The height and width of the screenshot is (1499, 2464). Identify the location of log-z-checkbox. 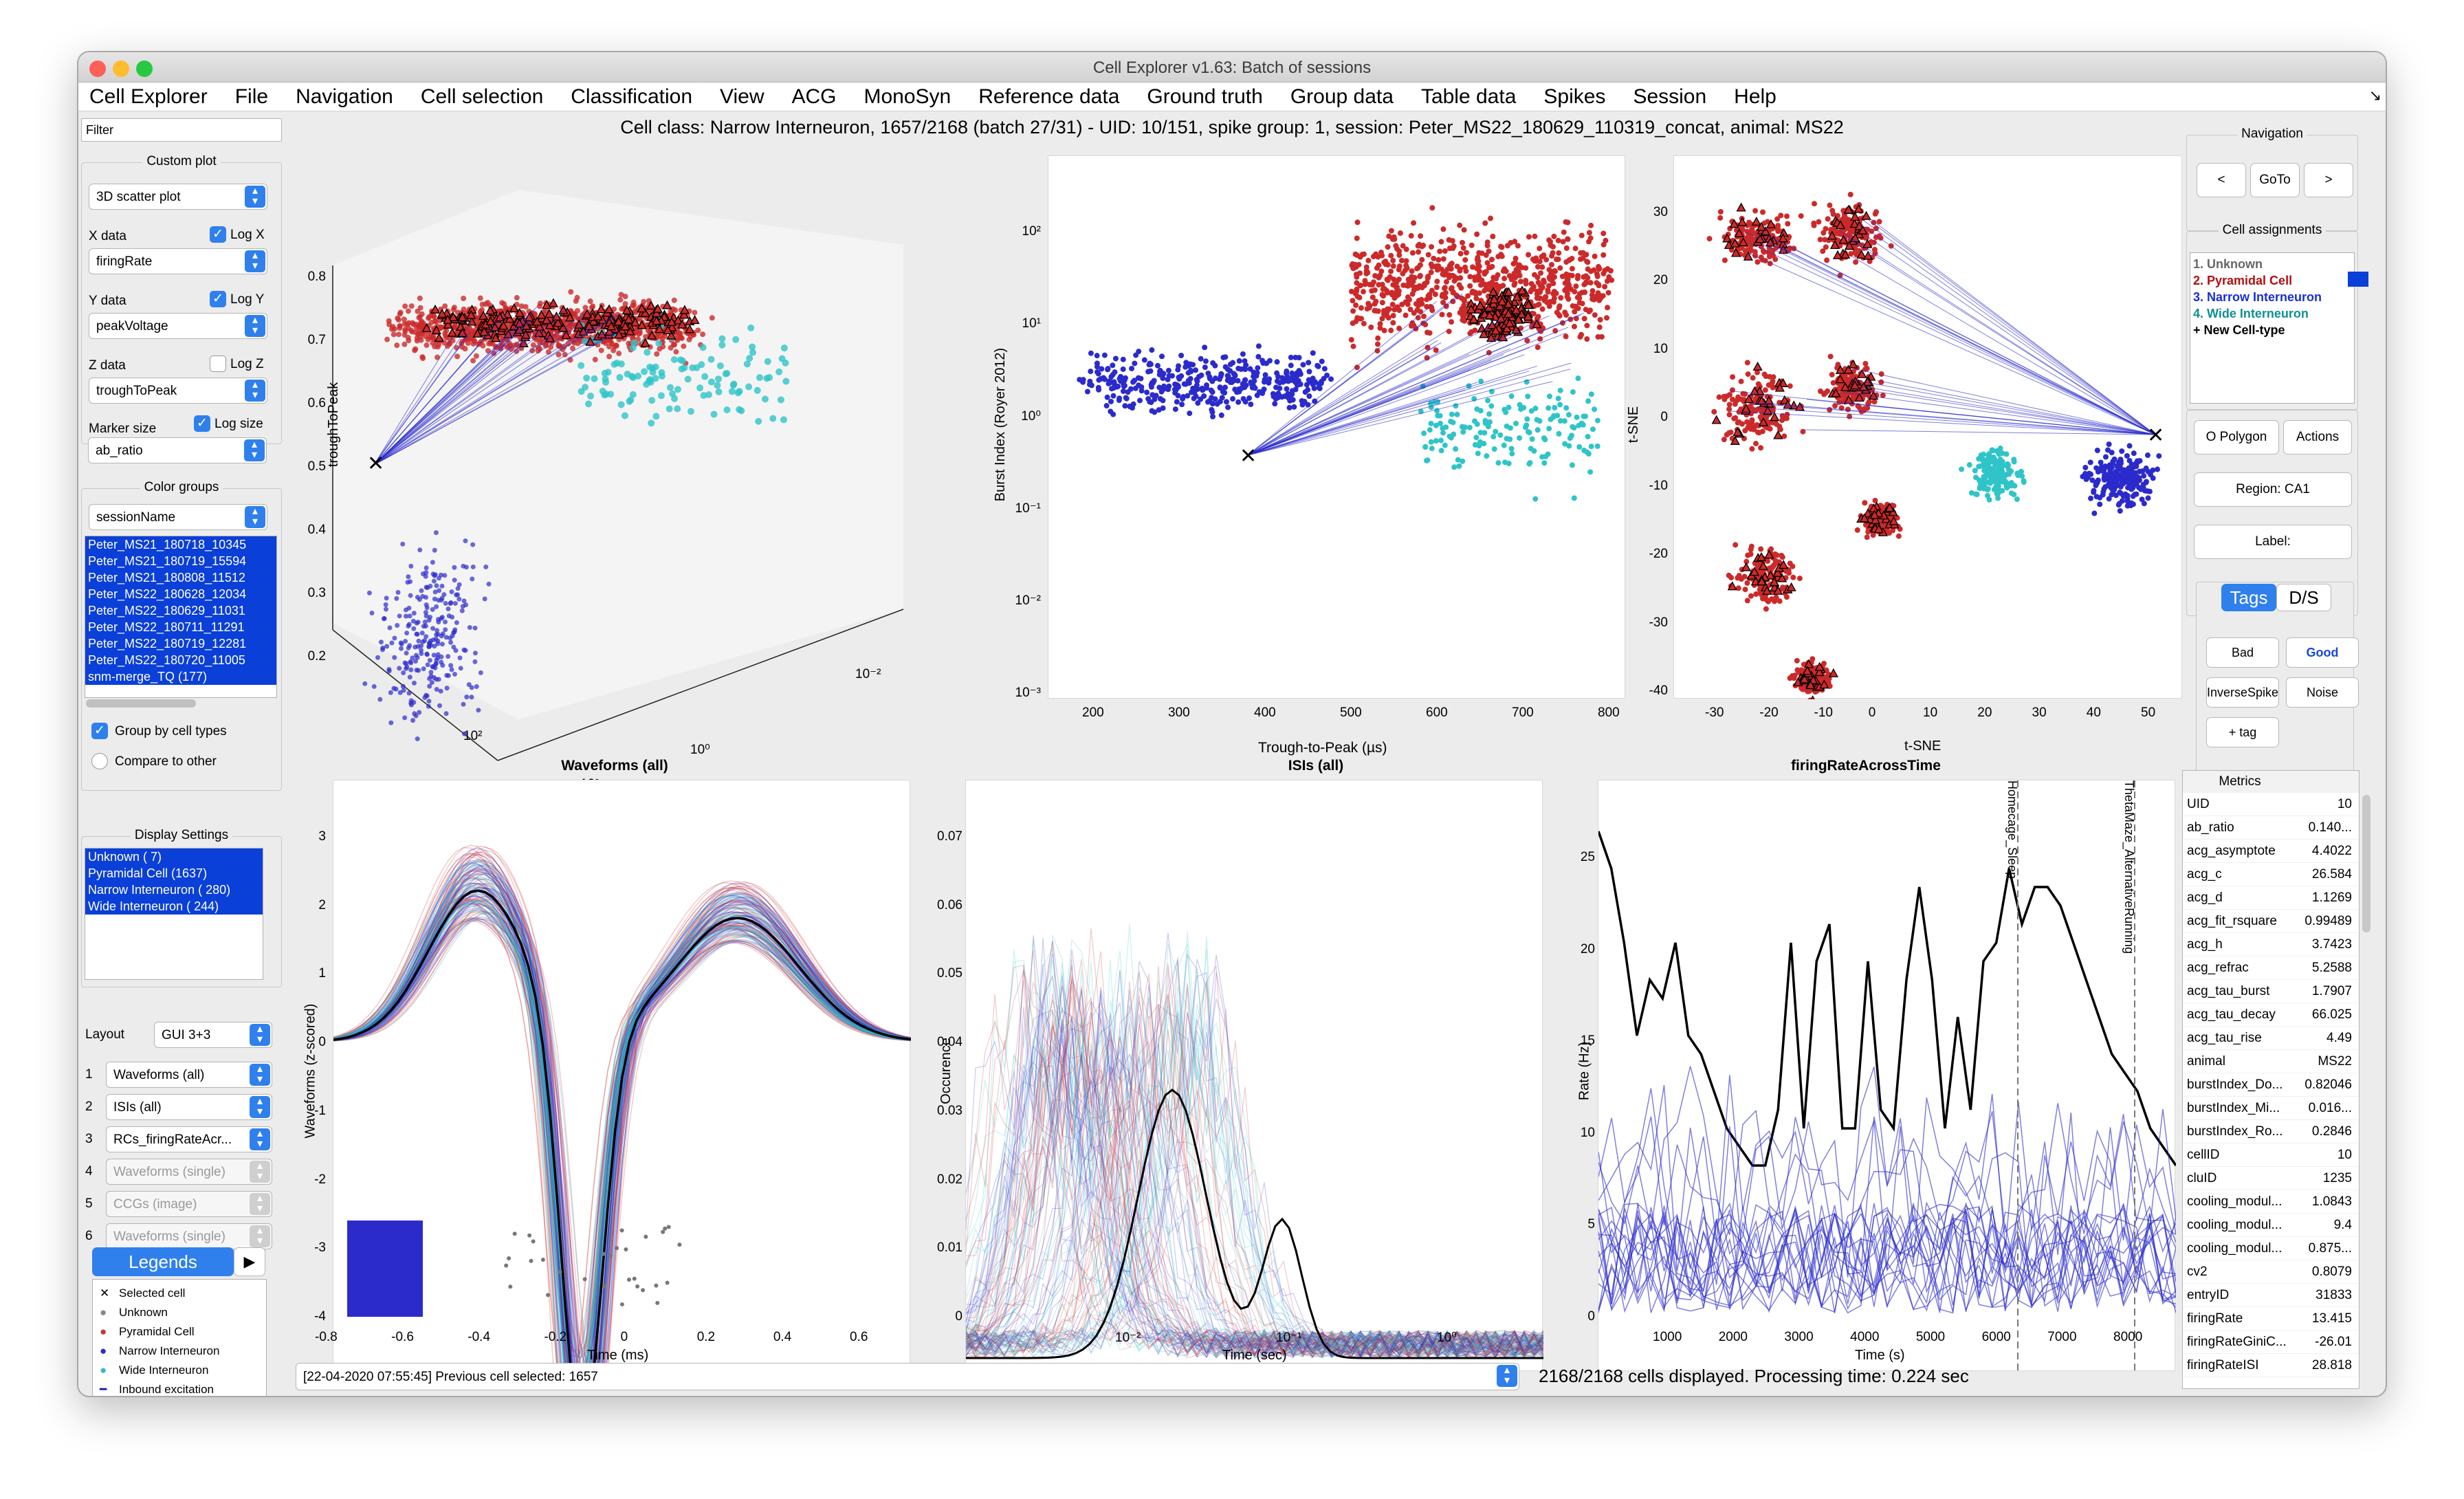
(218, 363).